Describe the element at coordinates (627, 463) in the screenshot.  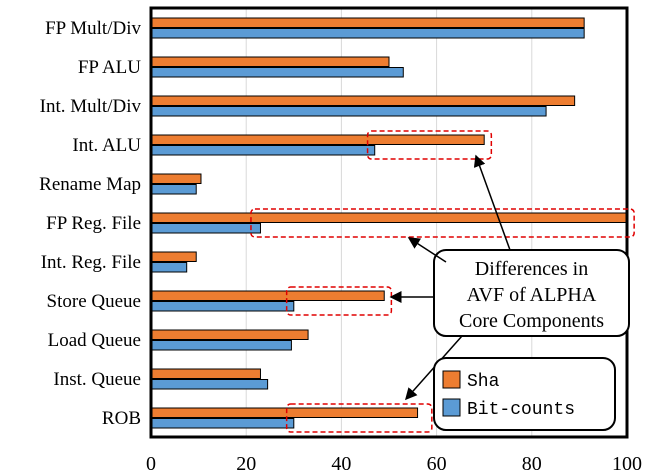
I see `x-tick-label: 100` at that location.